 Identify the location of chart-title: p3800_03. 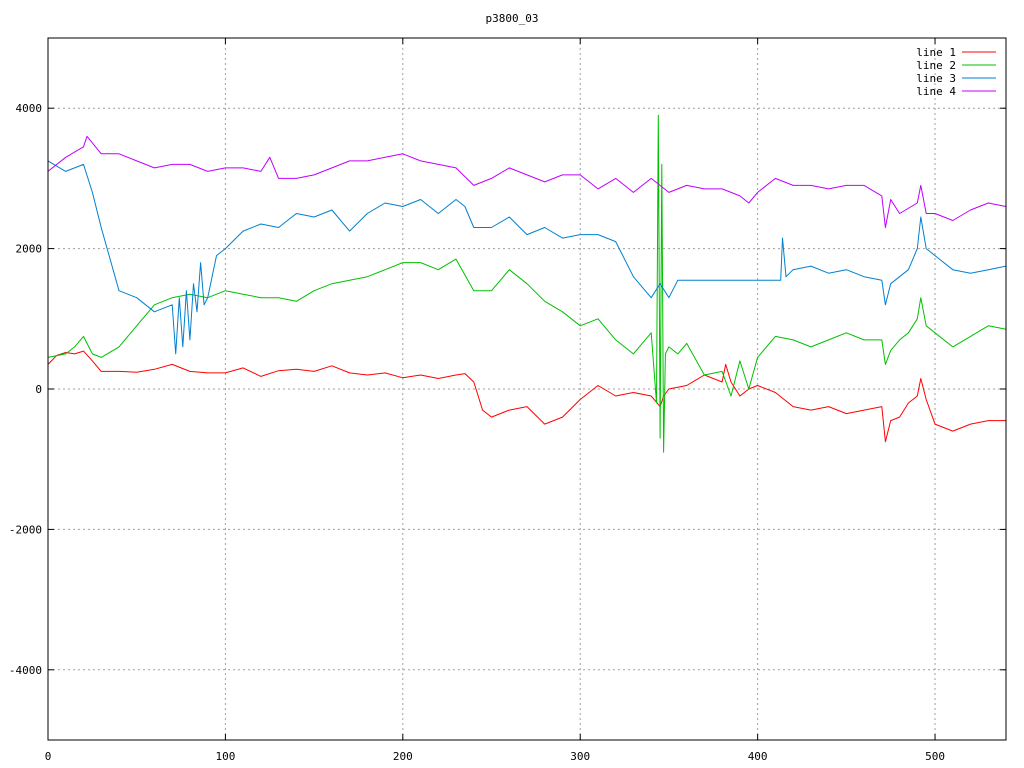
(512, 18).